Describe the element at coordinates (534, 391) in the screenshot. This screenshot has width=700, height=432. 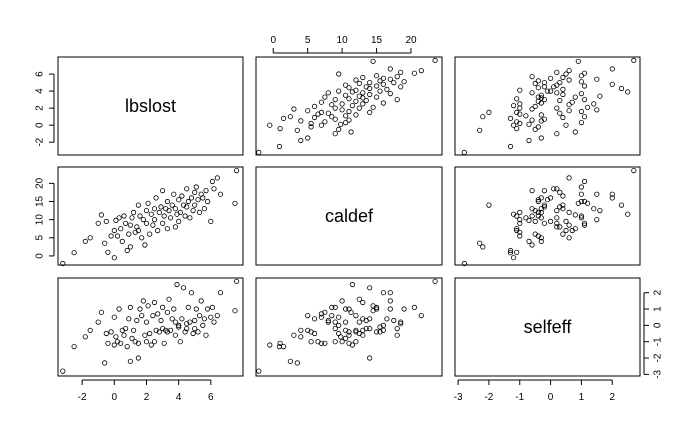
I see `x-axis-selfeff: -3 -2 -1 0 1 2` at that location.